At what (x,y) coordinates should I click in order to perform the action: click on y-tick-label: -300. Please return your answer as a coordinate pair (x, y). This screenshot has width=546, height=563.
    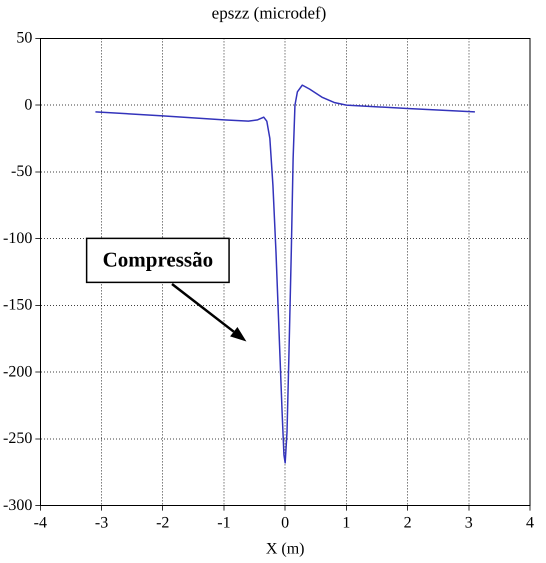
    Looking at the image, I should click on (17, 505).